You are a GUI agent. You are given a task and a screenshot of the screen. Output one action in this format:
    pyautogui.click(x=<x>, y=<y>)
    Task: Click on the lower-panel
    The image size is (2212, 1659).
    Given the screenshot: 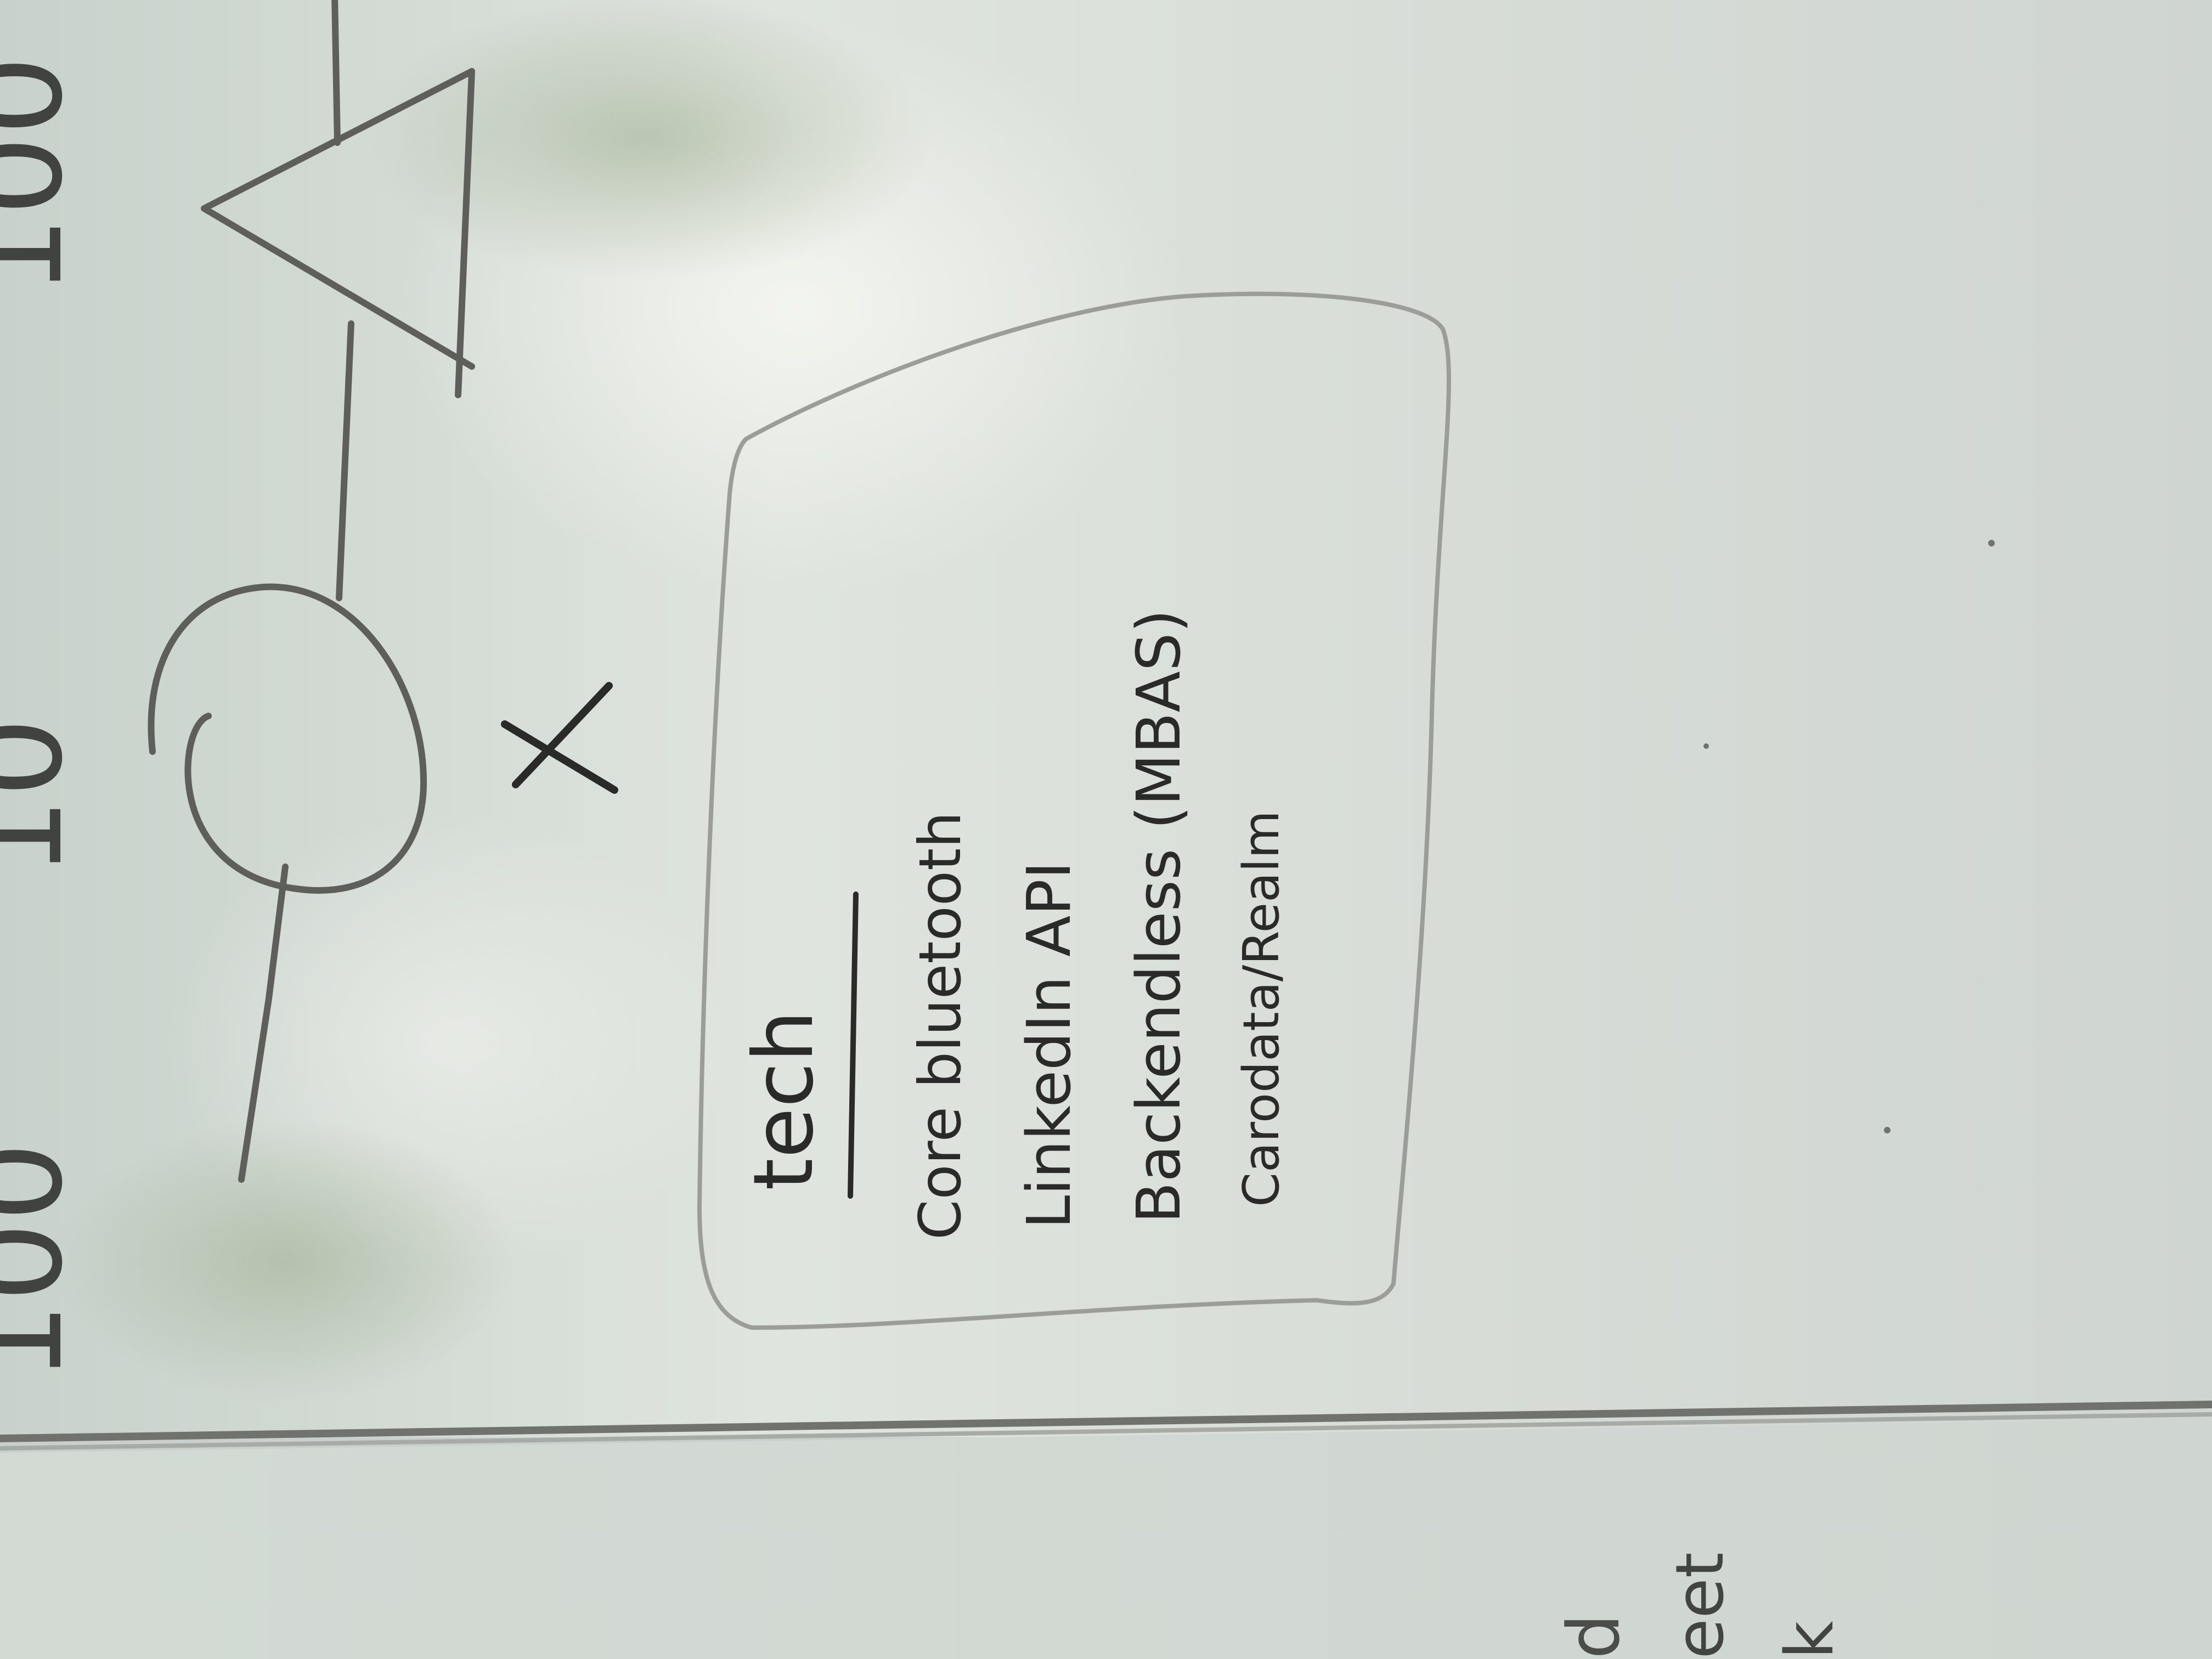 What is the action you would take?
    pyautogui.click(x=1106, y=1539)
    